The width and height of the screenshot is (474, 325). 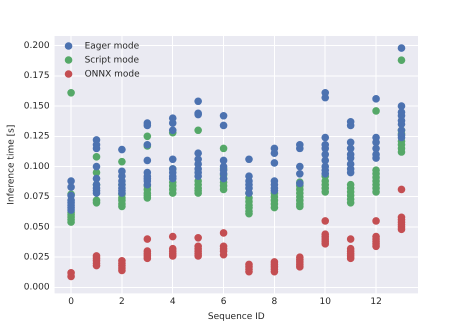 What do you see at coordinates (37, 197) in the screenshot?
I see `y-tick-label: 0.075` at bounding box center [37, 197].